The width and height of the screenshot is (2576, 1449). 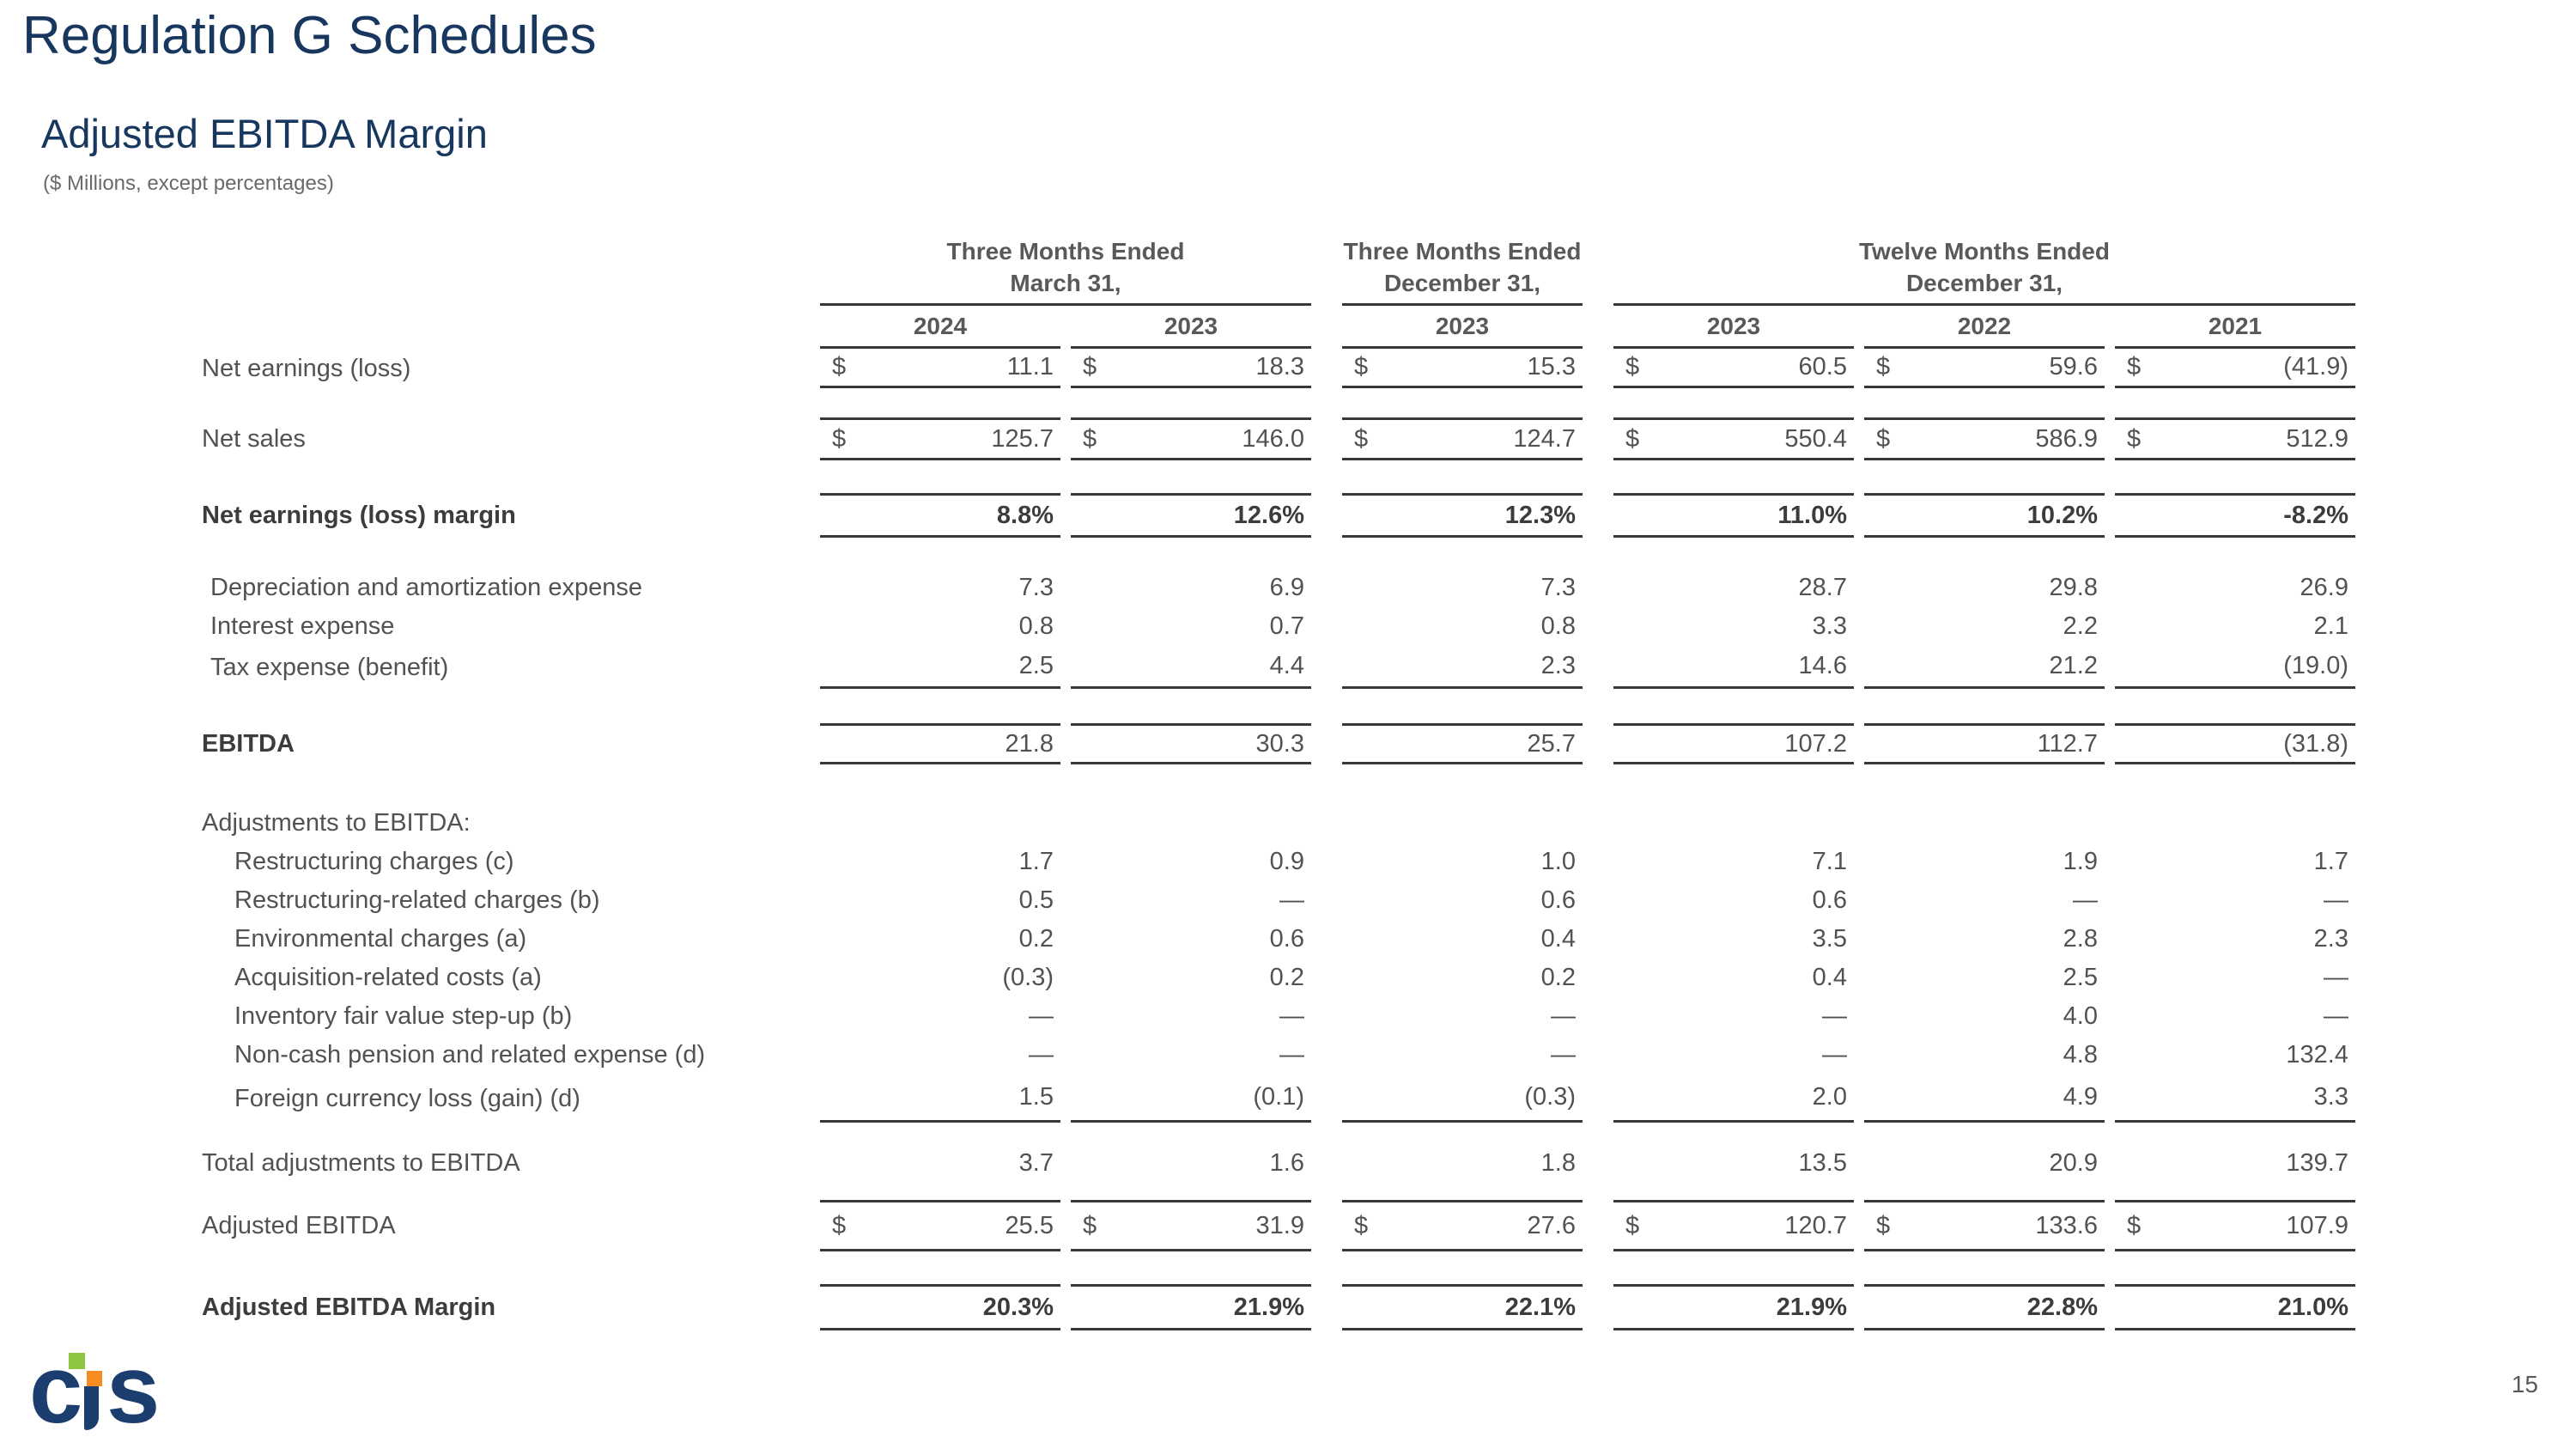 What do you see at coordinates (1733, 900) in the screenshot?
I see `value-cell: 0.6` at bounding box center [1733, 900].